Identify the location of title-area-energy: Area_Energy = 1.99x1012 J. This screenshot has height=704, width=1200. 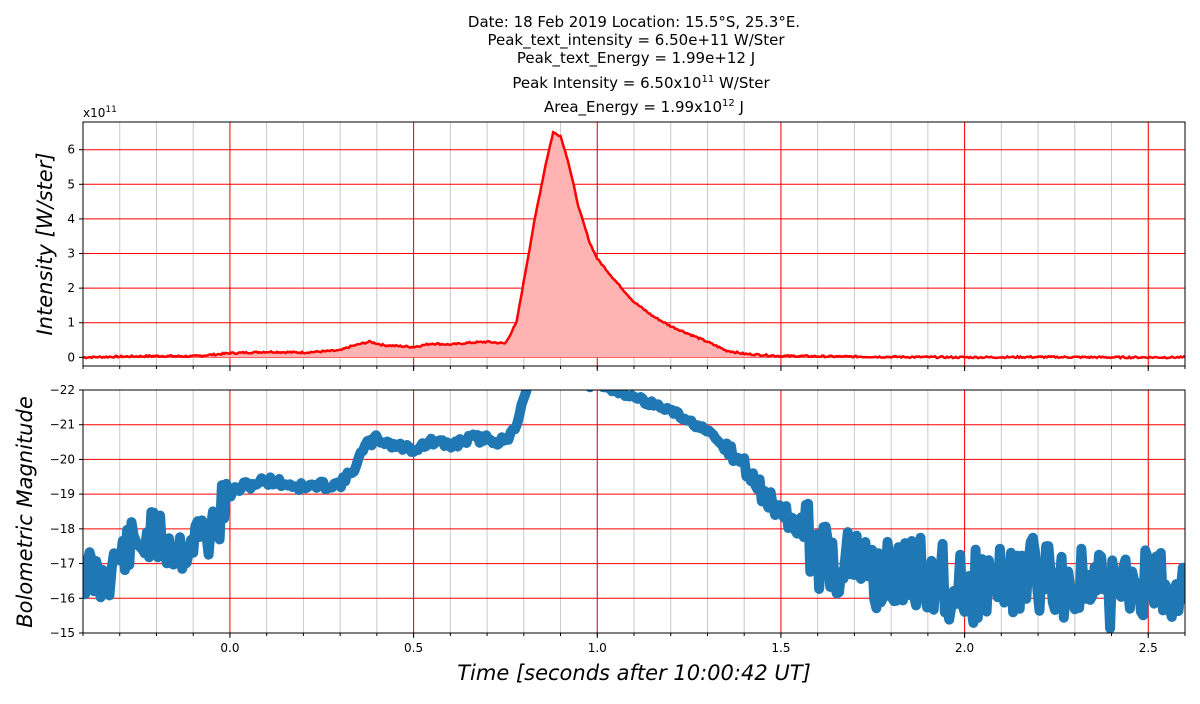
(644, 107).